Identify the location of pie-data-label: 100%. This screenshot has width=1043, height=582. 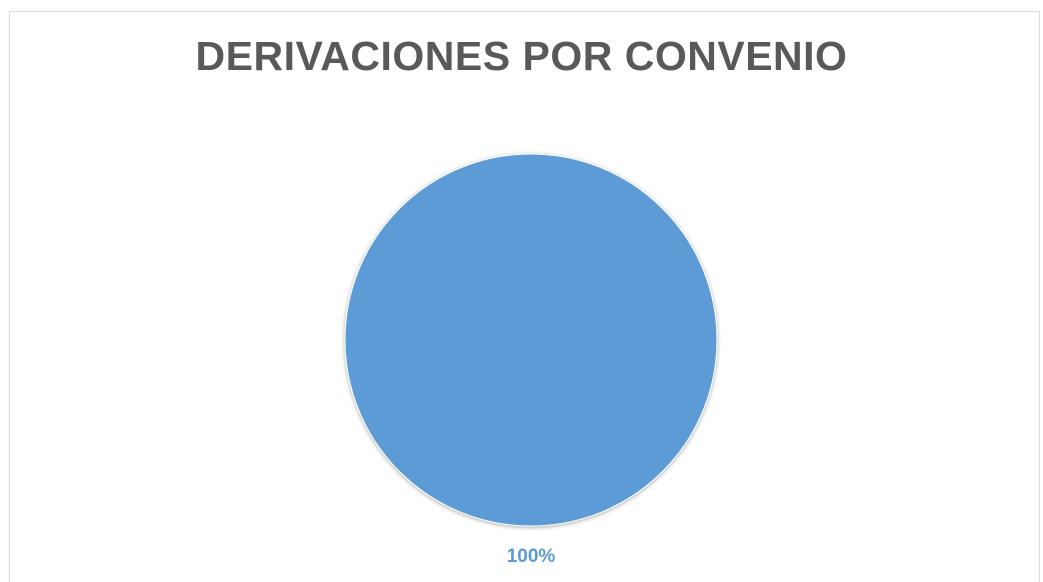
(531, 556).